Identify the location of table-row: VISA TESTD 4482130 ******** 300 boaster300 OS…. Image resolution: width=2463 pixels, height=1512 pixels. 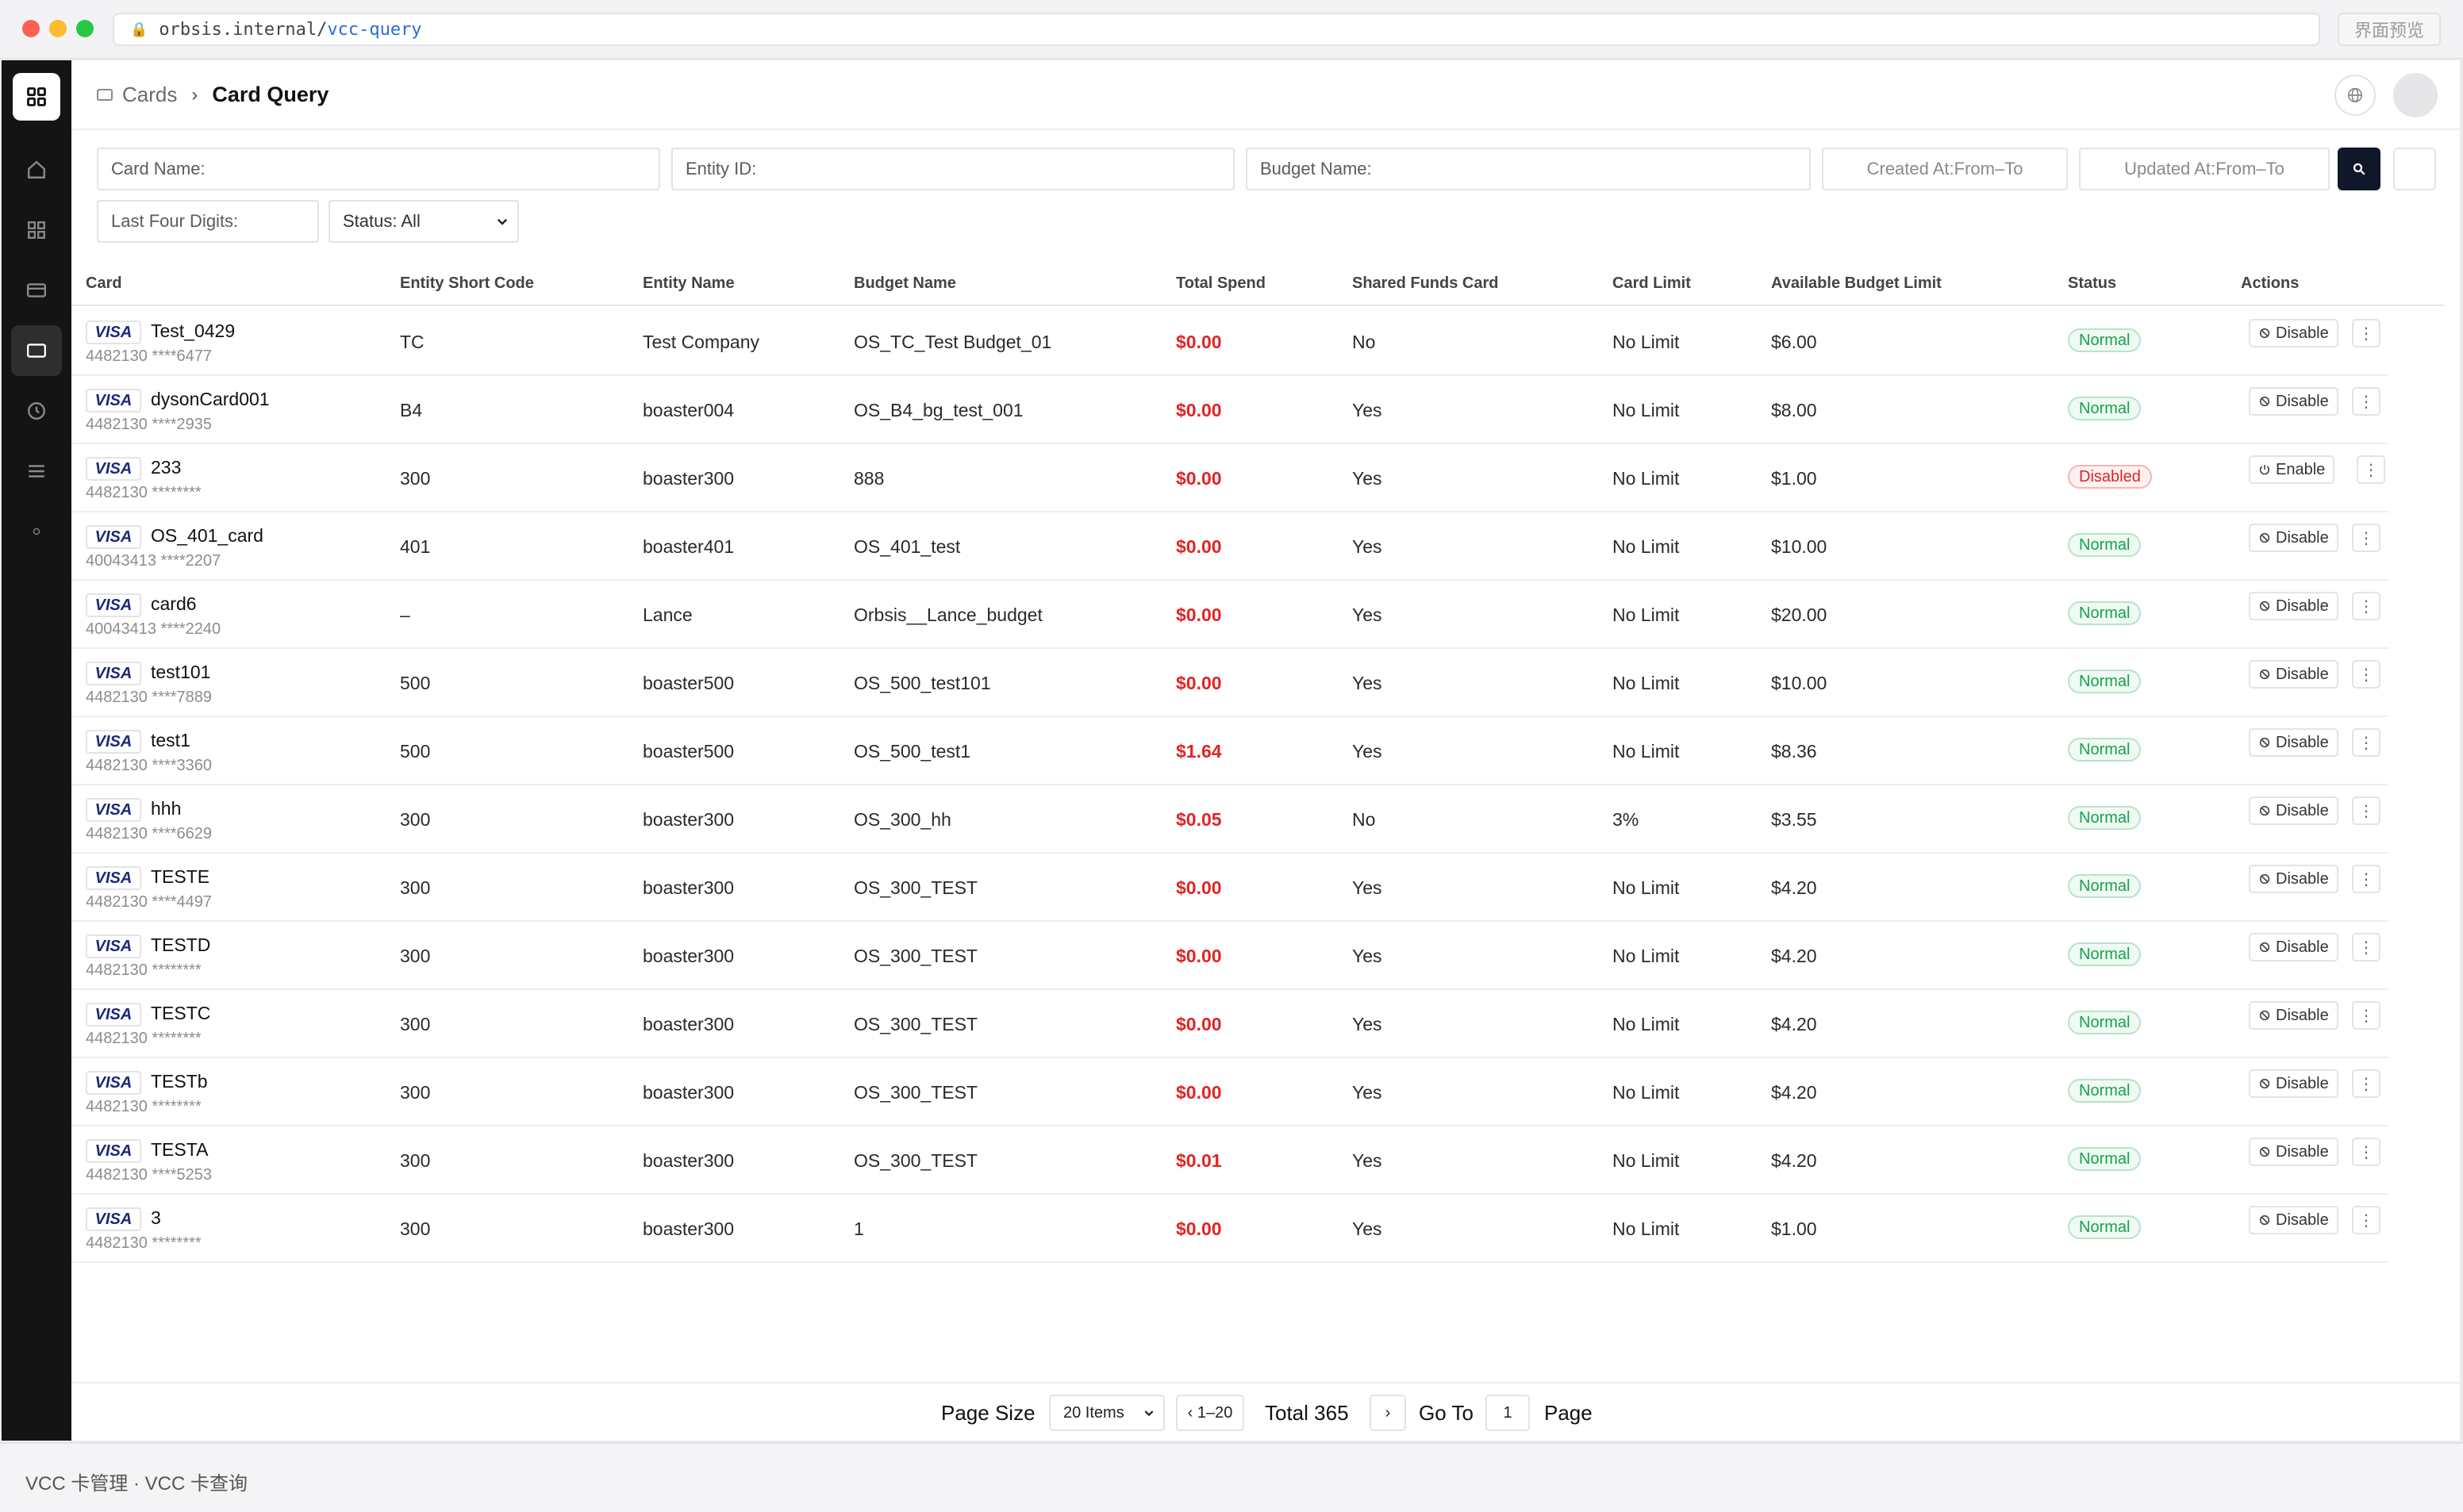
(1230, 956).